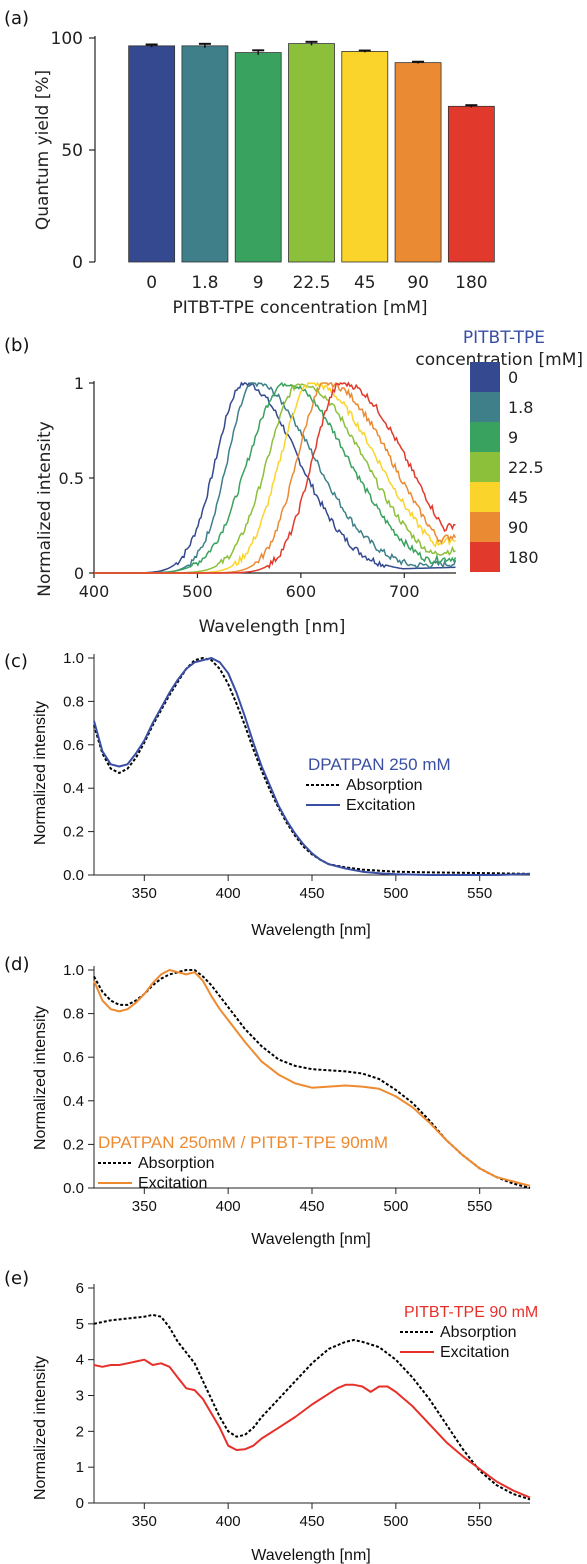  Describe the element at coordinates (471, 283) in the screenshot. I see `x-tick-label: 180` at that location.